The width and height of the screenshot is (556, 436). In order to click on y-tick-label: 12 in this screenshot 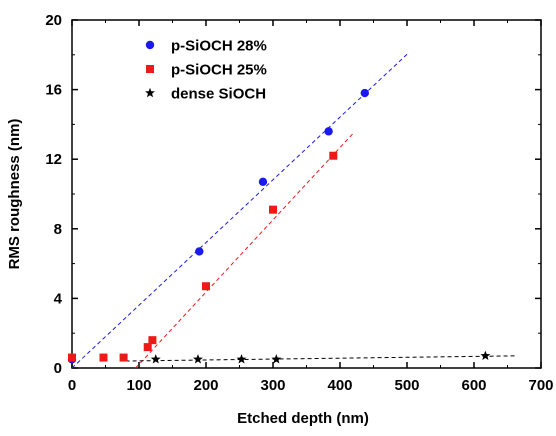, I will do `click(53, 159)`.